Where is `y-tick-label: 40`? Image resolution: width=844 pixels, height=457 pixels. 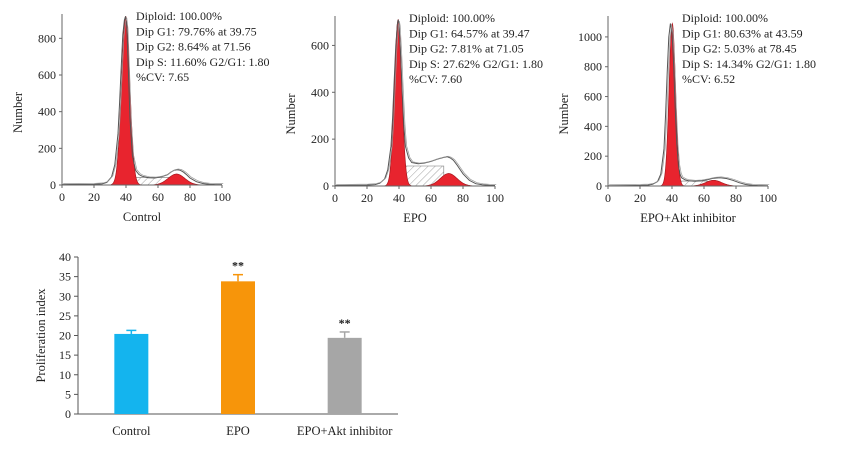
y-tick-label: 40 is located at coordinates (65, 257).